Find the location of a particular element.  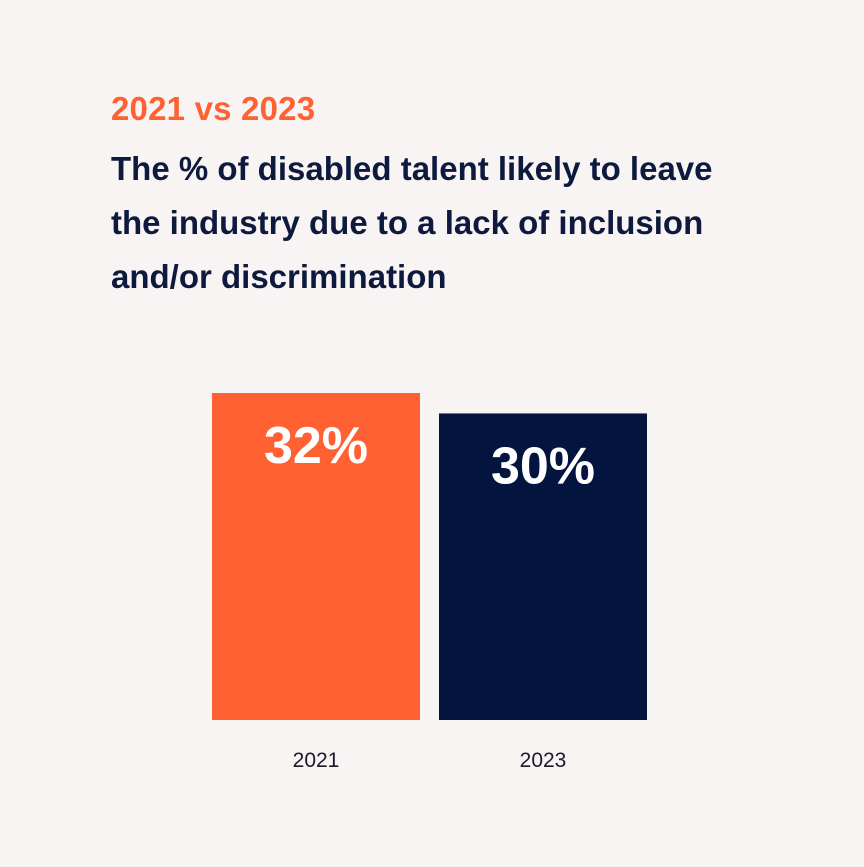

bar-2021 is located at coordinates (316, 556).